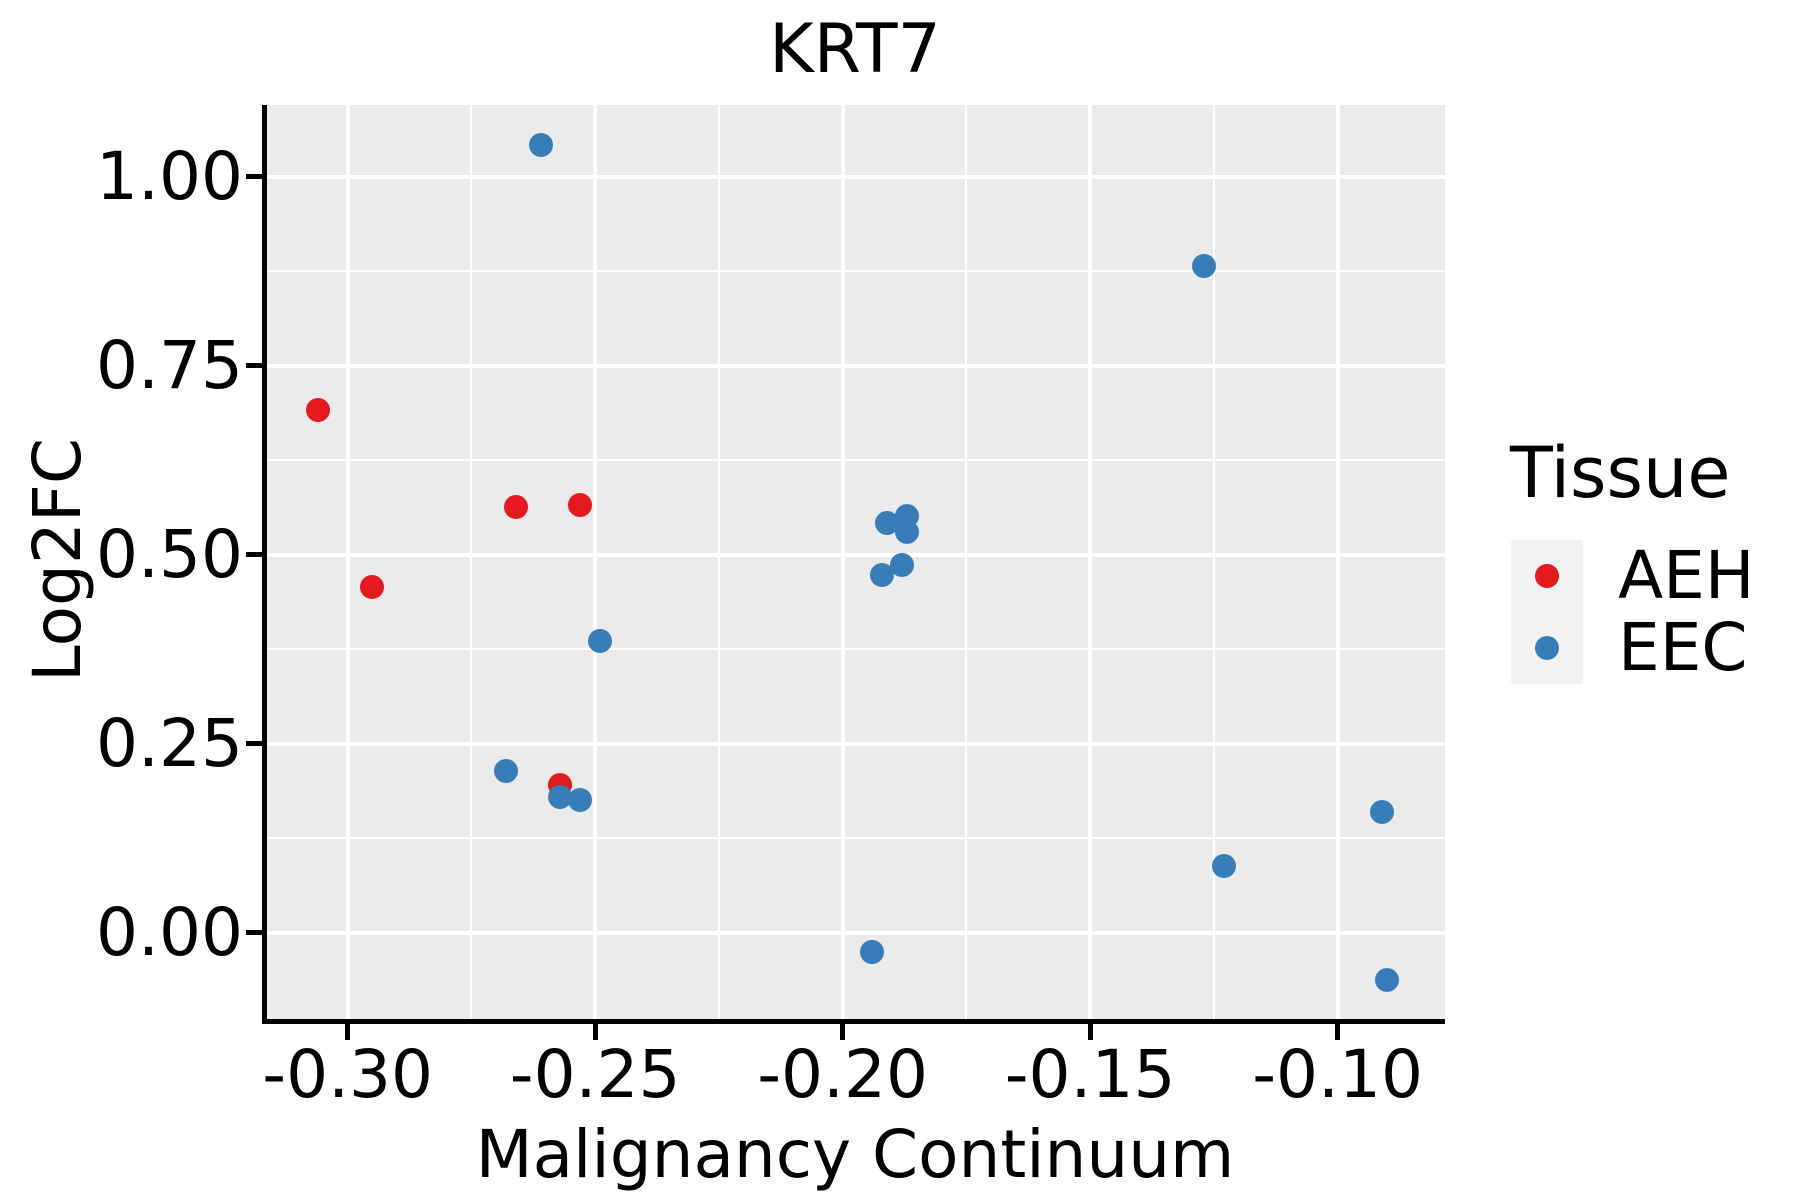 The width and height of the screenshot is (1800, 1200). Describe the element at coordinates (1683, 647) in the screenshot. I see `legend-label-eec: EEC` at that location.